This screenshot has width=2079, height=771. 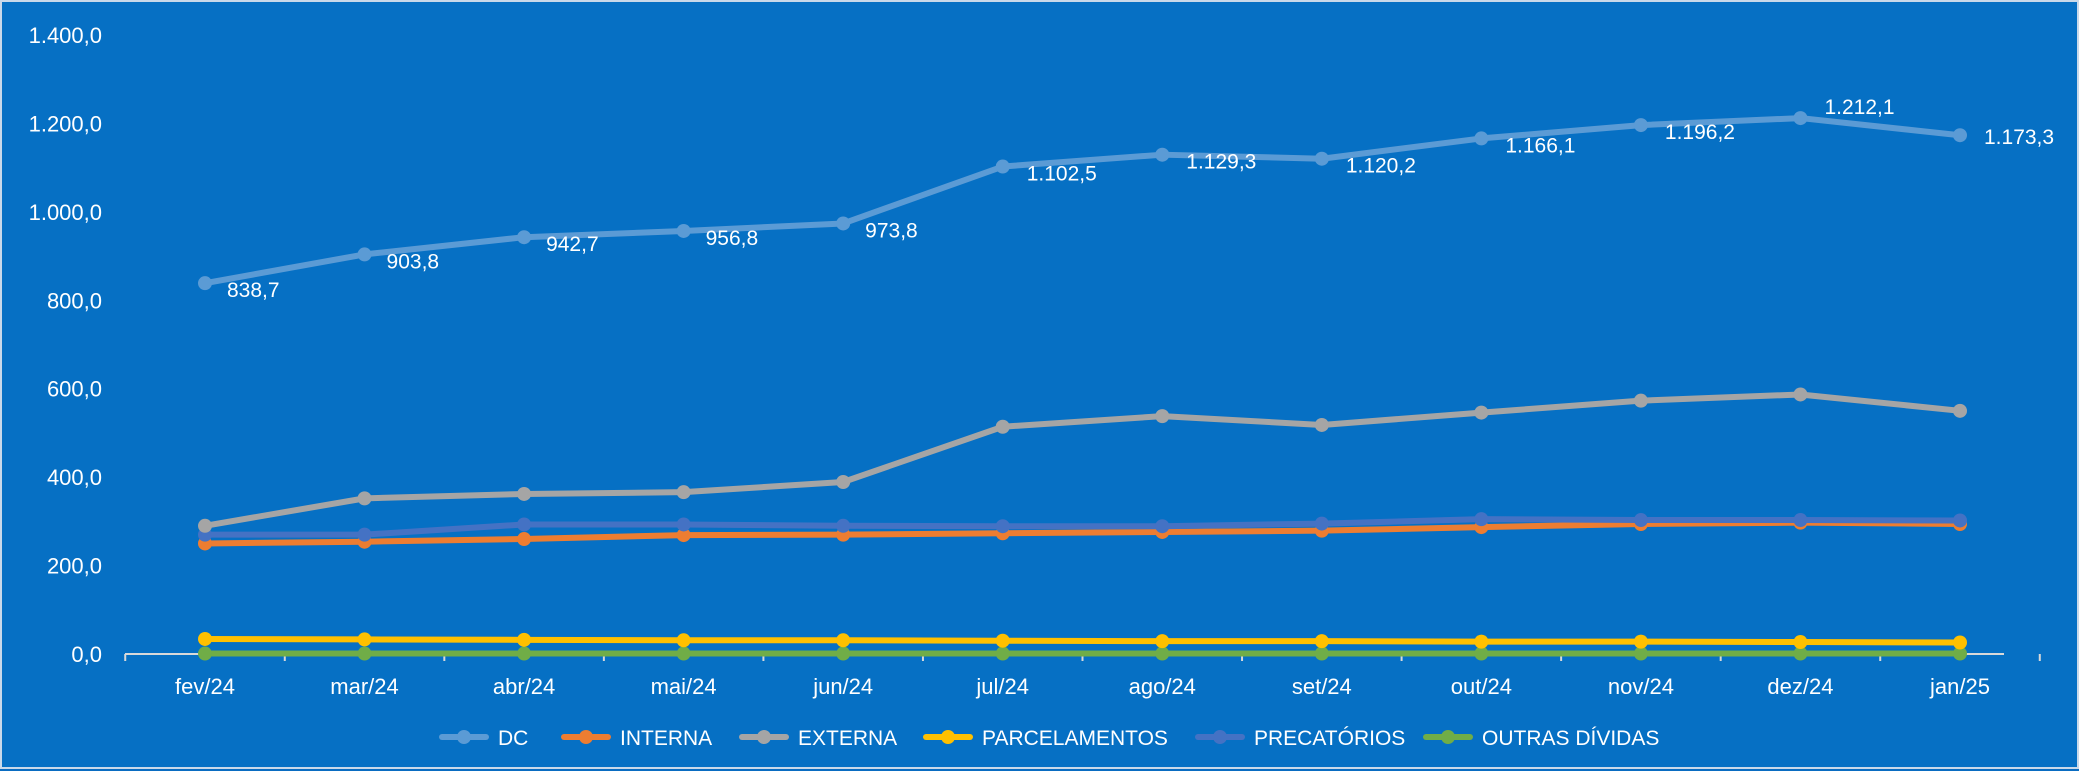 What do you see at coordinates (65, 212) in the screenshot?
I see `y-tick-label: 1.000,0` at bounding box center [65, 212].